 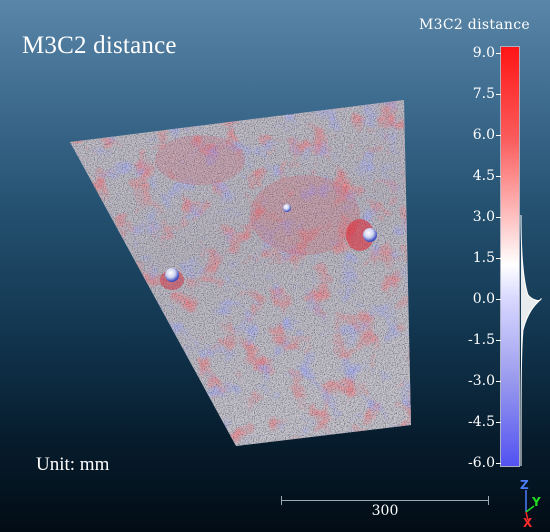 What do you see at coordinates (524, 485) in the screenshot?
I see `axis-z-label: Z` at bounding box center [524, 485].